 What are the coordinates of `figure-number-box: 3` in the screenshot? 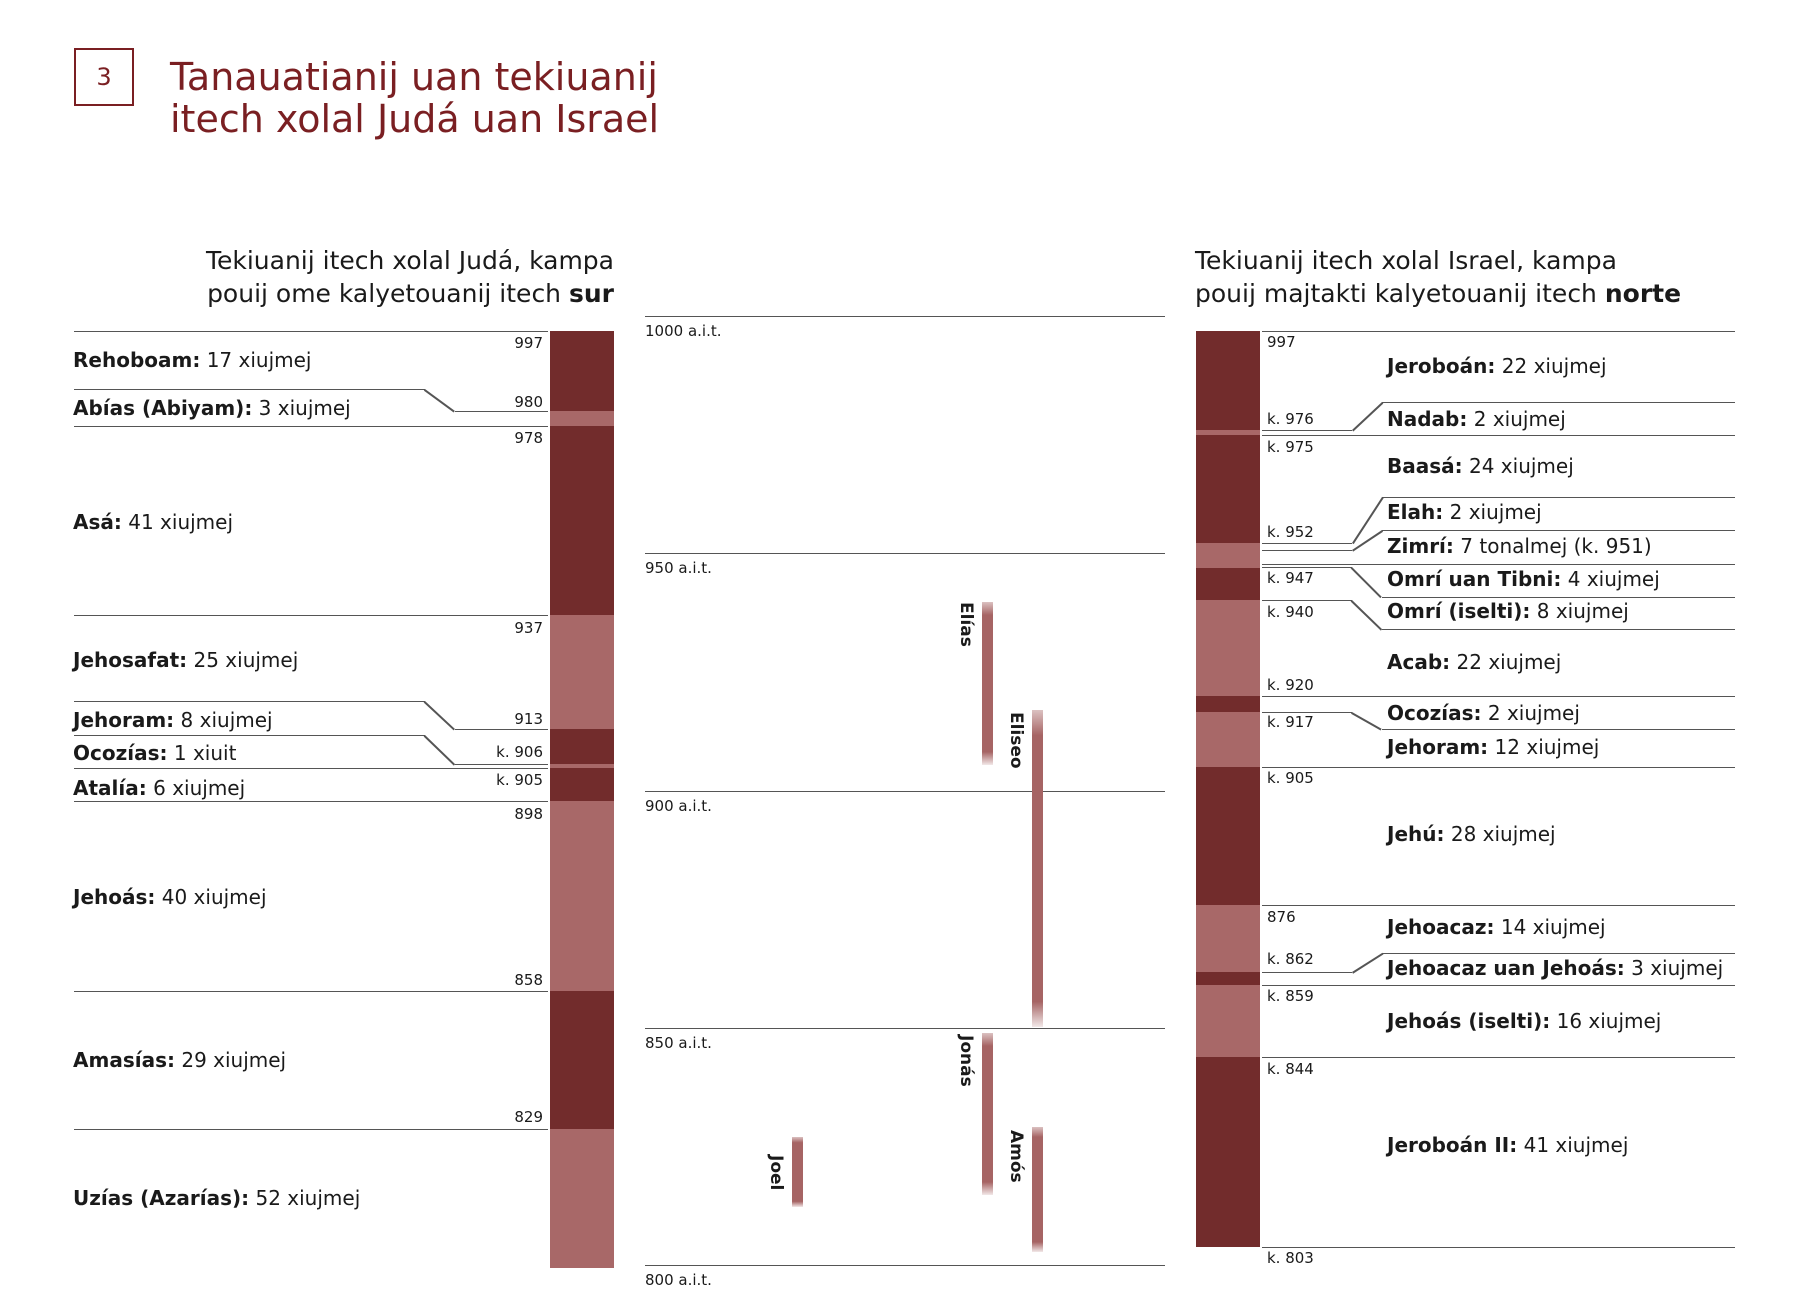 It's located at (104, 77).